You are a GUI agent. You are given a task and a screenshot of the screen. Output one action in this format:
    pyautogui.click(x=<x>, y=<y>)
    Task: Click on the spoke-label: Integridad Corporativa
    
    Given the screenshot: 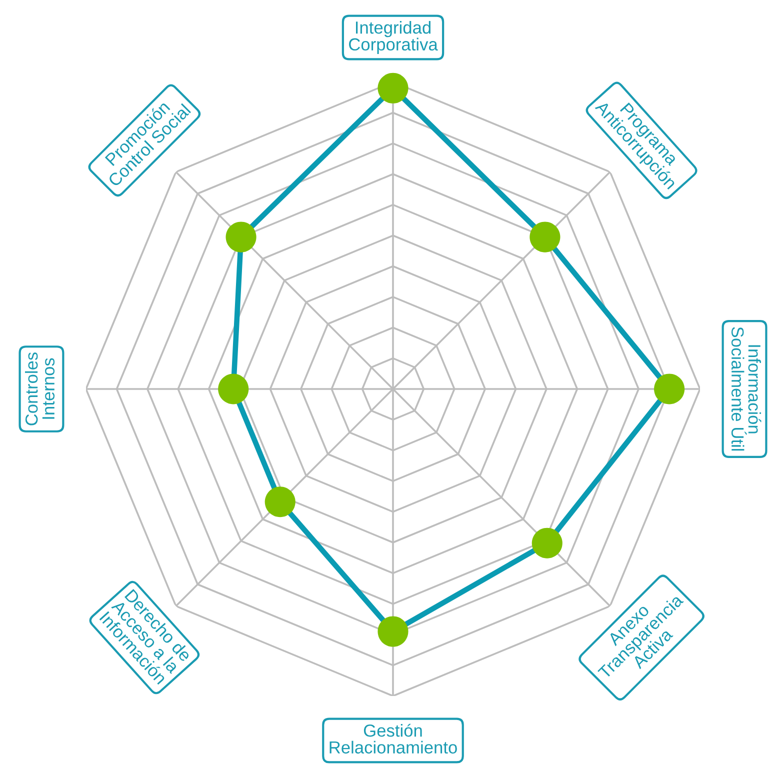 What is the action you would take?
    pyautogui.click(x=393, y=37)
    